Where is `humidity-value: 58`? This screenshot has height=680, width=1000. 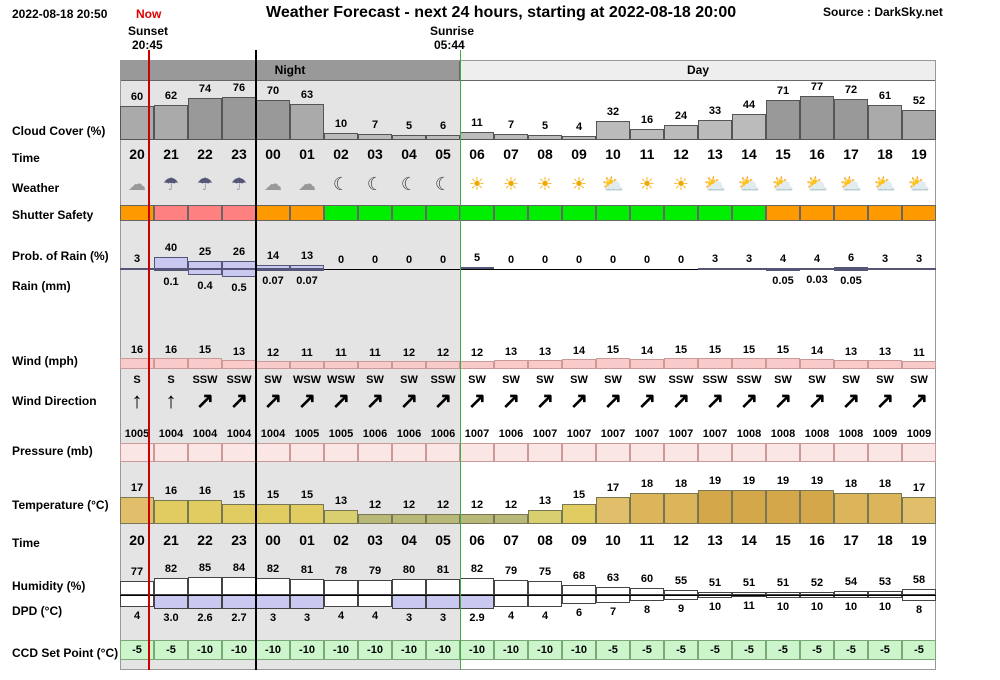
humidity-value: 58 is located at coordinates (919, 580).